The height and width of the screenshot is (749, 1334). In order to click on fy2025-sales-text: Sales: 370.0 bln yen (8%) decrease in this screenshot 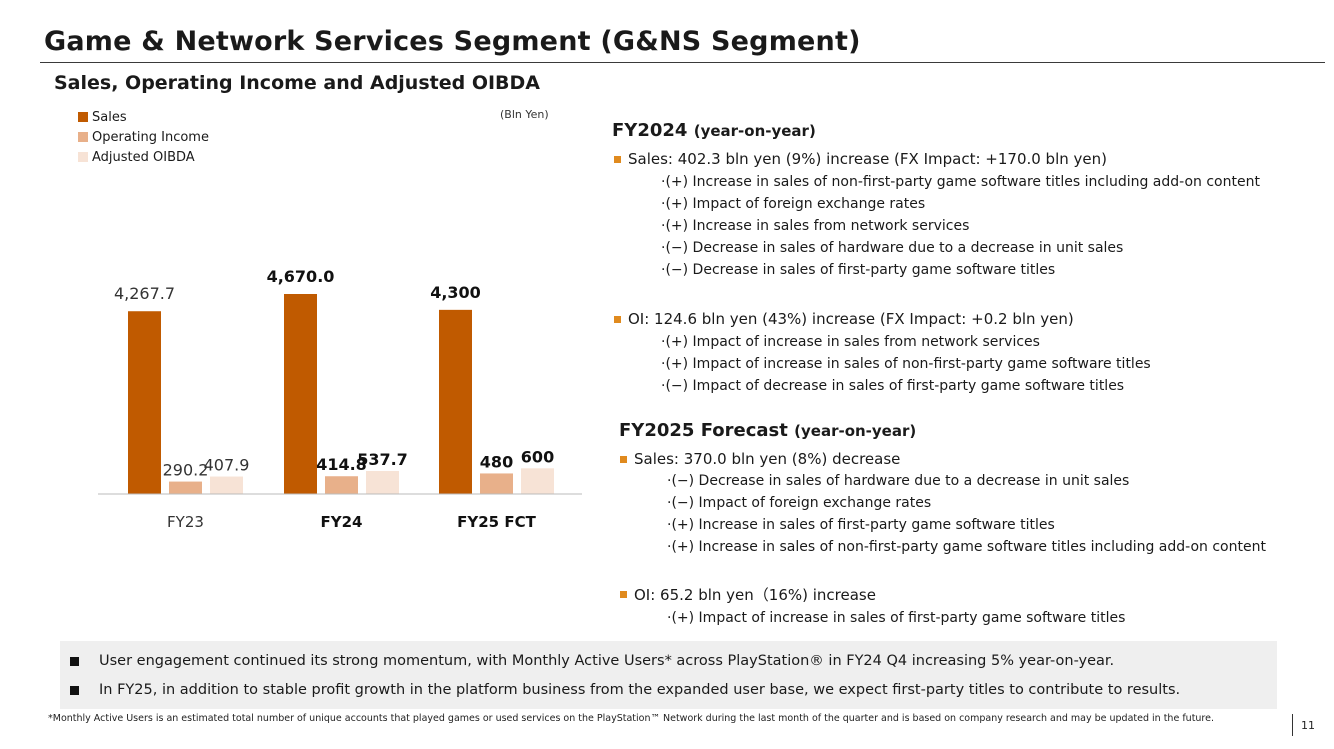, I will do `click(767, 459)`.